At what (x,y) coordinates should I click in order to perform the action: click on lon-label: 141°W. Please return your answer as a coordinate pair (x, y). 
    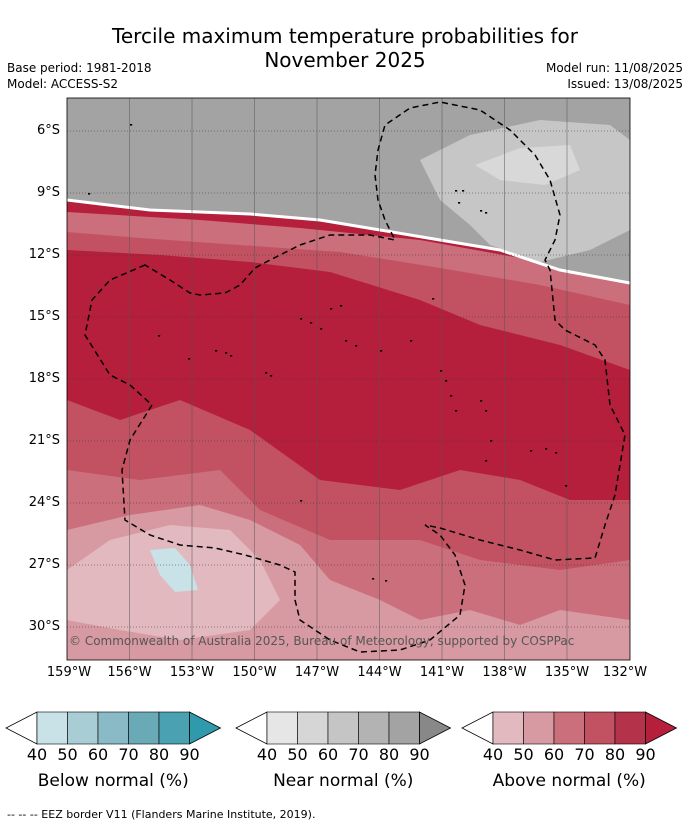
    Looking at the image, I should click on (442, 672).